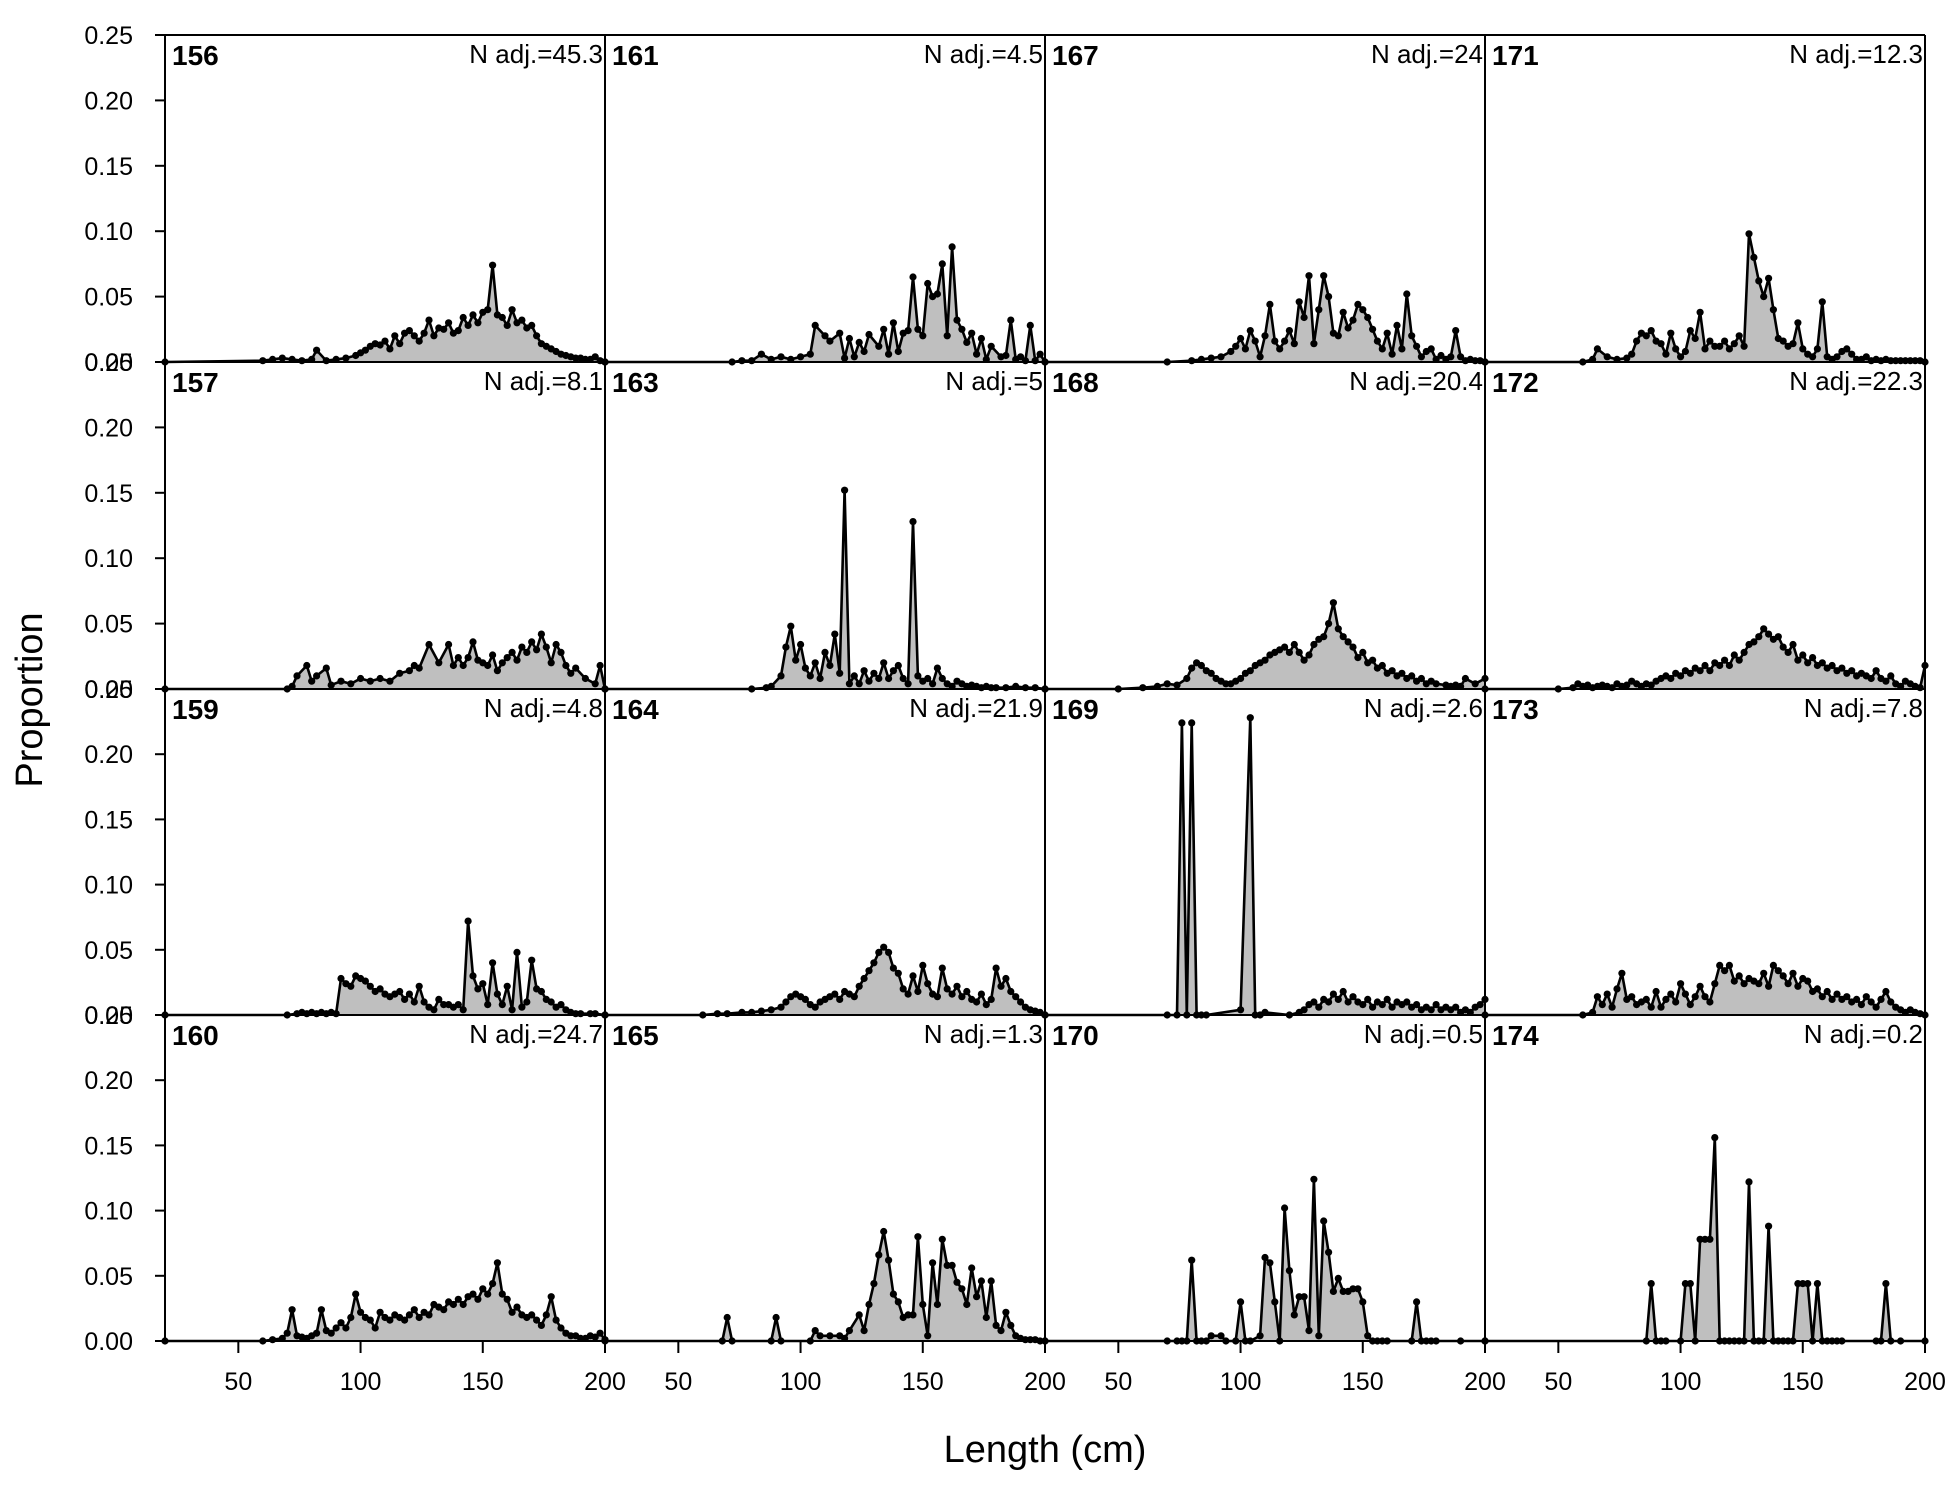 Image resolution: width=1950 pixels, height=1500 pixels. I want to click on panel-n-label: N adj.=1.3, so click(983, 1034).